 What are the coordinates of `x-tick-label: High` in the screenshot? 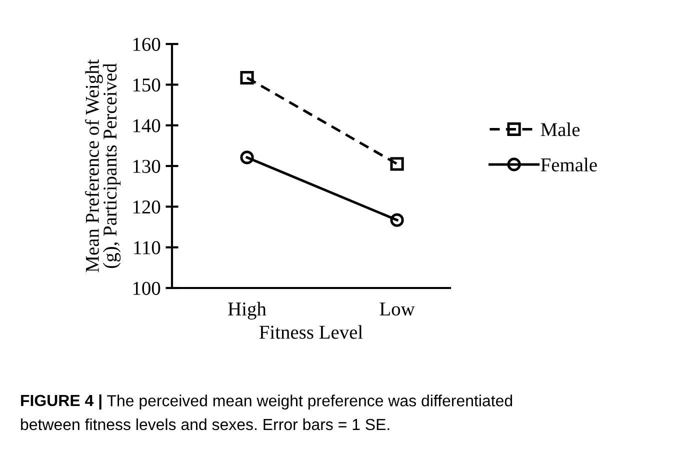 It's located at (247, 311).